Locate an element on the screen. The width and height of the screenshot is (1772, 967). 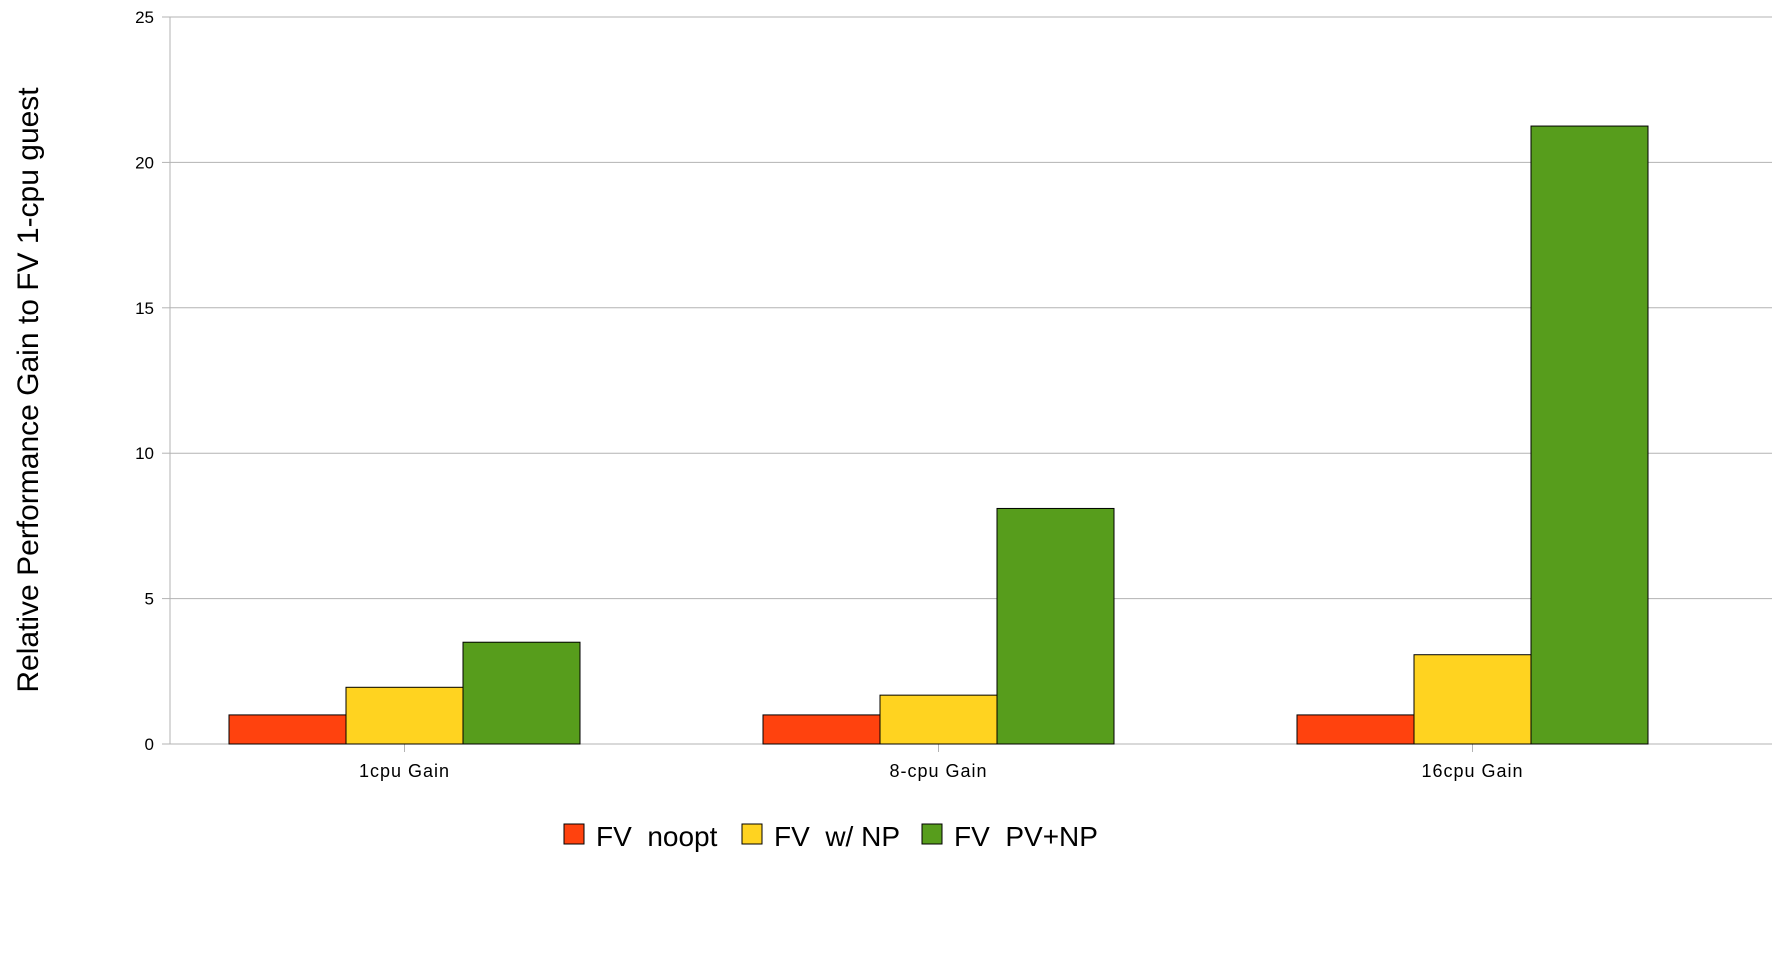
x-tick-label: 16cpu Gain is located at coordinates (1472, 771).